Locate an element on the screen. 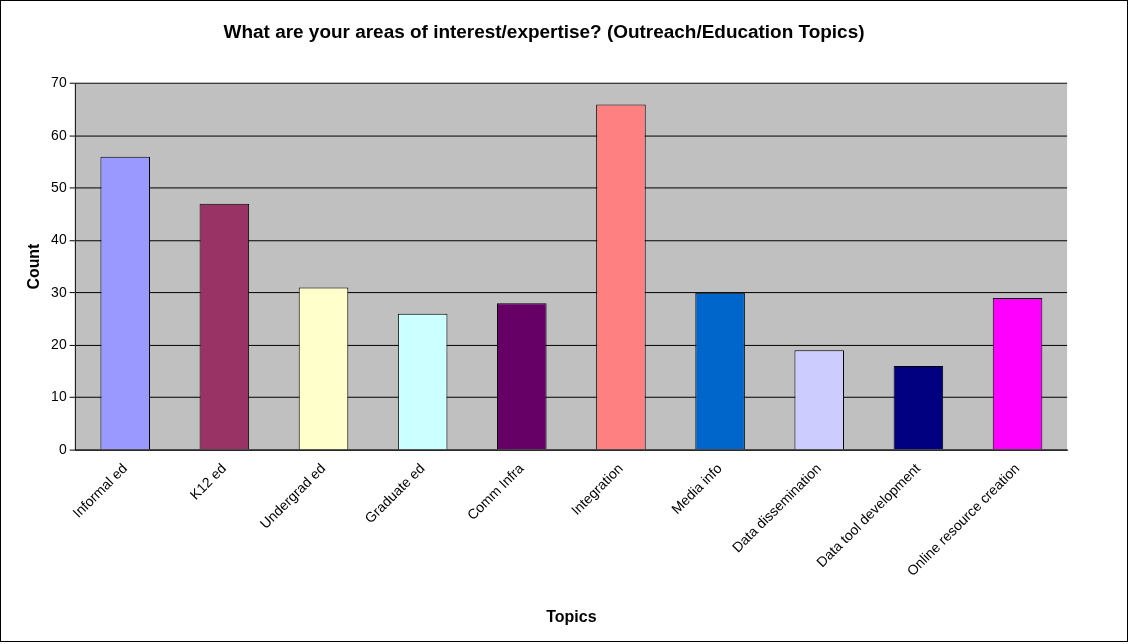  y-tick-label: 0 is located at coordinates (62, 448).